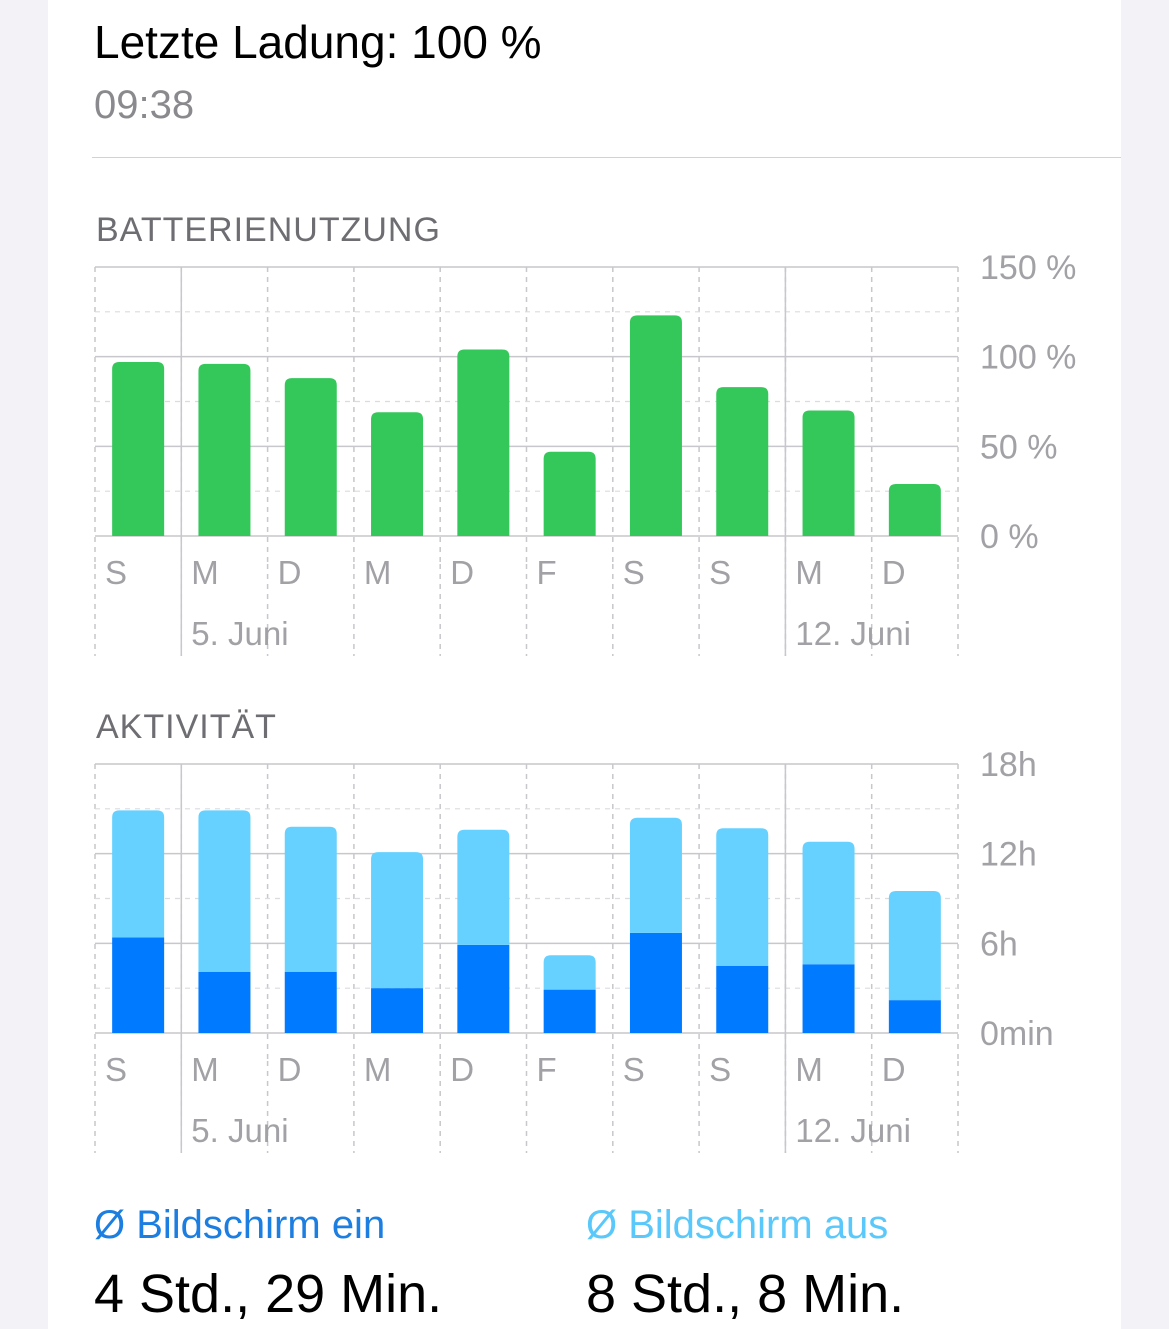 The width and height of the screenshot is (1169, 1329). I want to click on y-tick-label: 0min, so click(1017, 1034).